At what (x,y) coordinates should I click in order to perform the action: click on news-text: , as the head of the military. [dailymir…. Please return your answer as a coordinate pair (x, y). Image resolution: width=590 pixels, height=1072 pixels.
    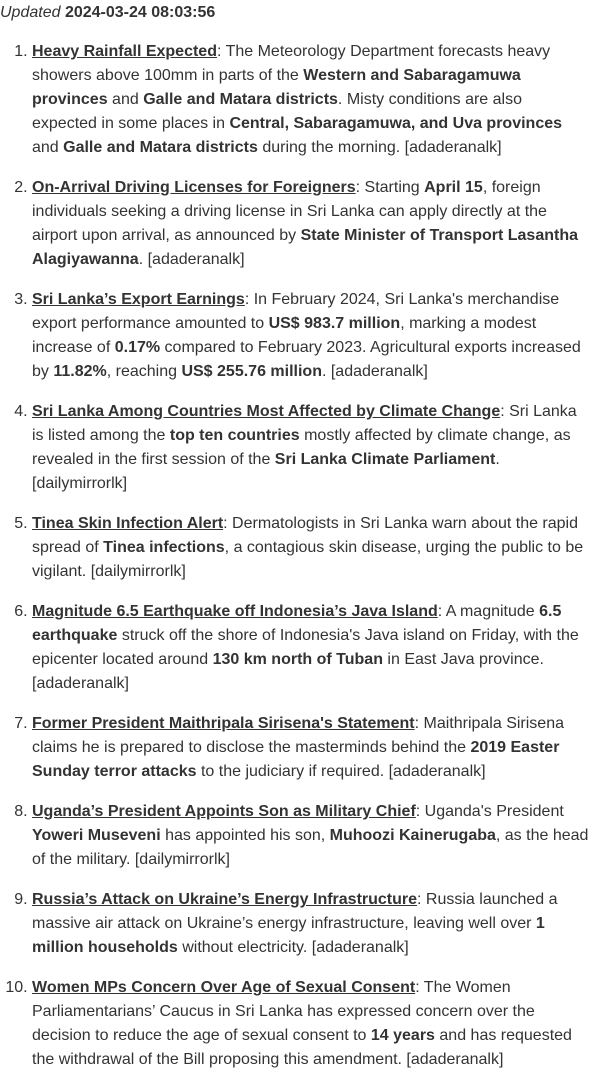
    Looking at the image, I should click on (310, 847).